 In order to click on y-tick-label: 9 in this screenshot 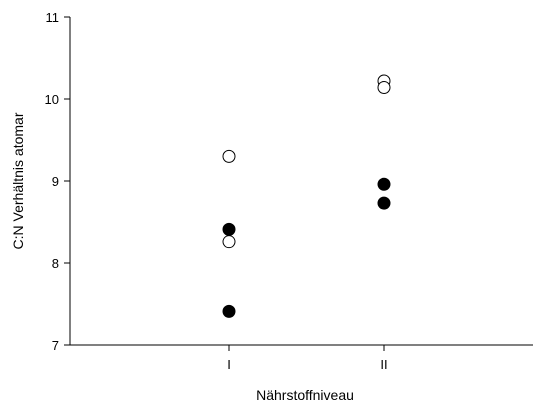, I will do `click(55, 181)`.